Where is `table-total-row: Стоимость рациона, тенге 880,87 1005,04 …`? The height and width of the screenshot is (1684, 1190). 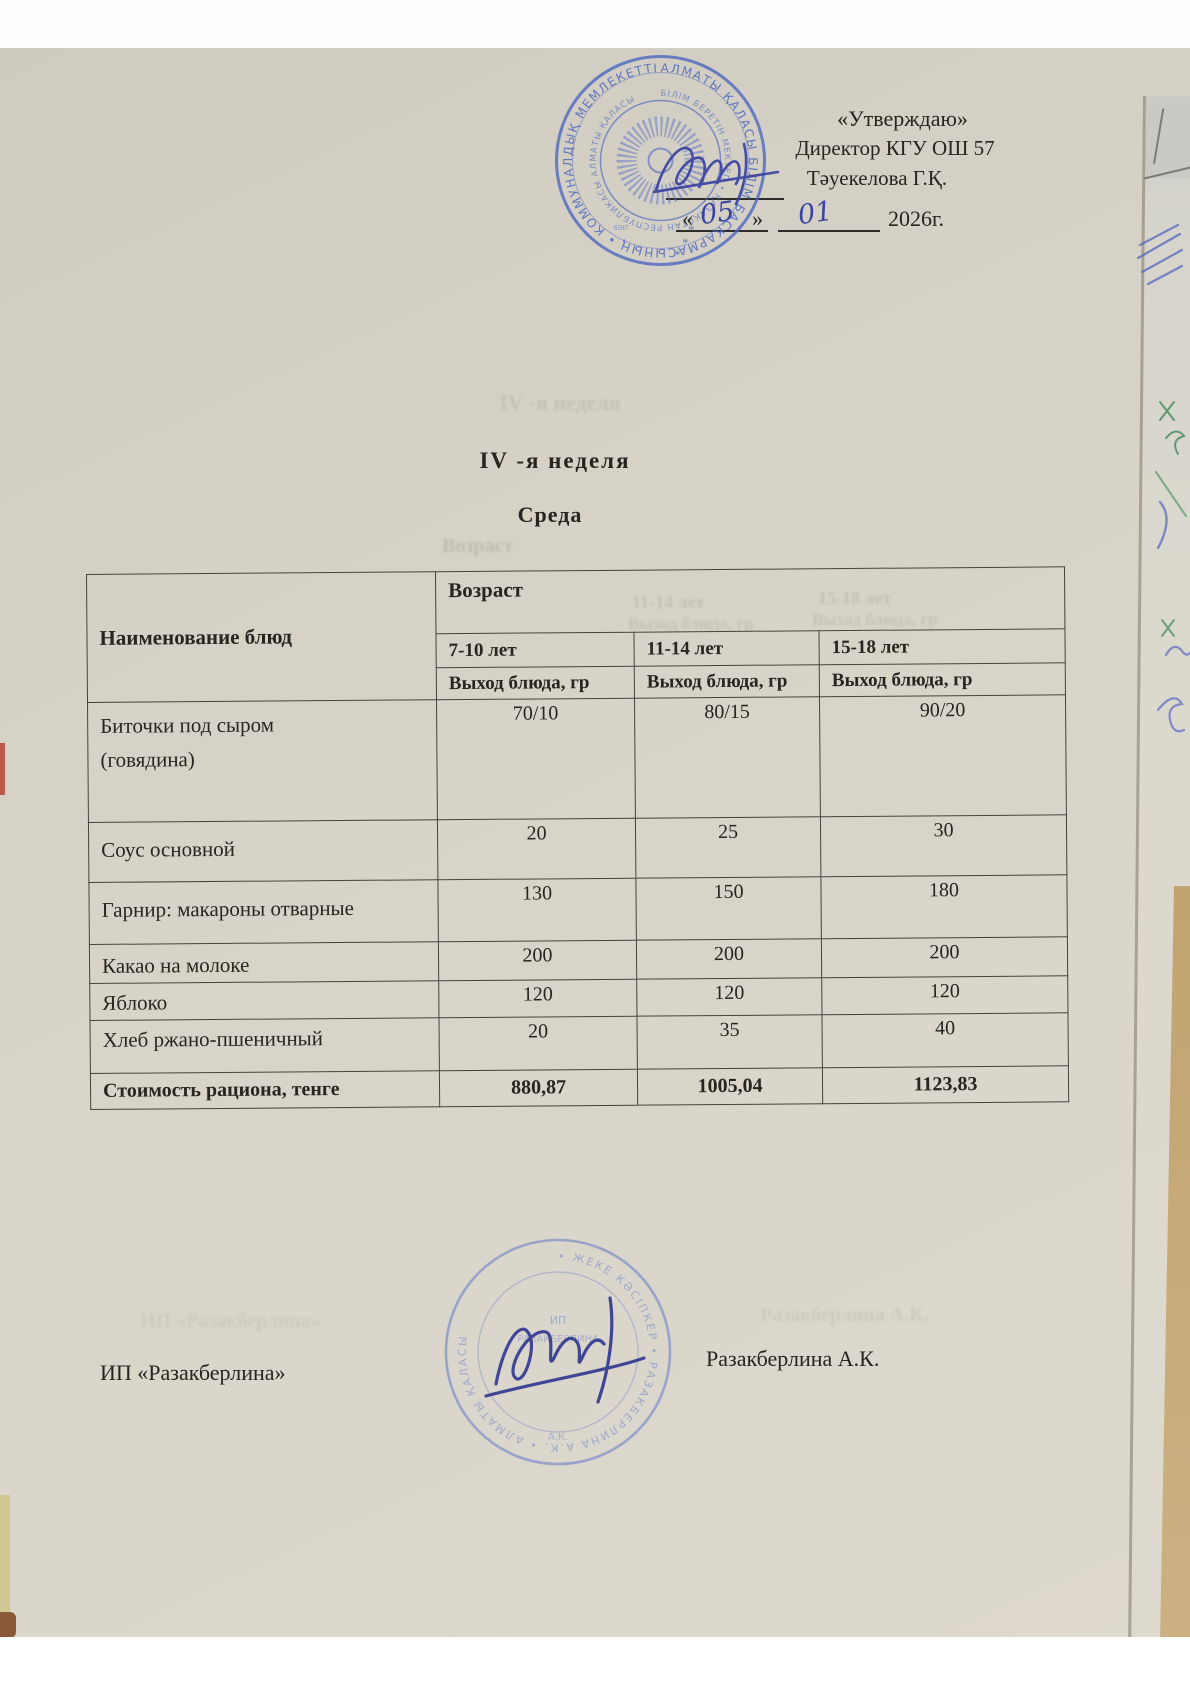
table-total-row: Стоимость рациона, тенге 880,87 1005,04 … is located at coordinates (579, 1087).